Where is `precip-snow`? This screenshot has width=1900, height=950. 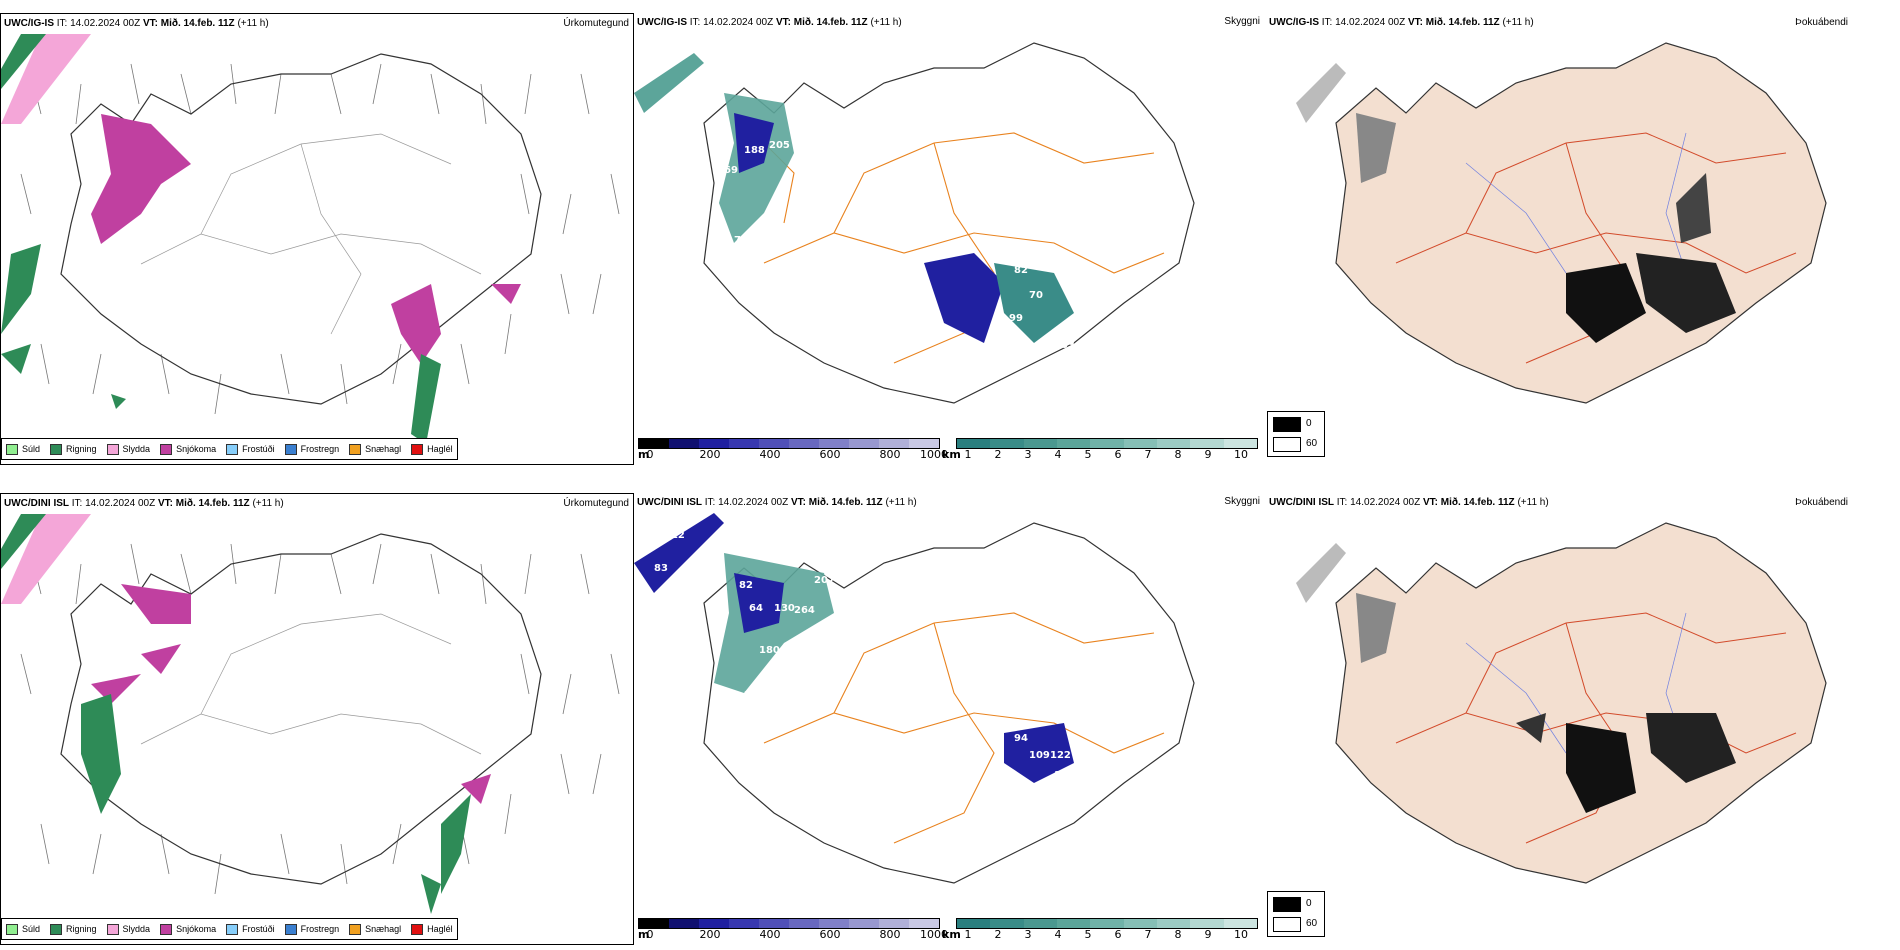 precip-snow is located at coordinates (306, 239).